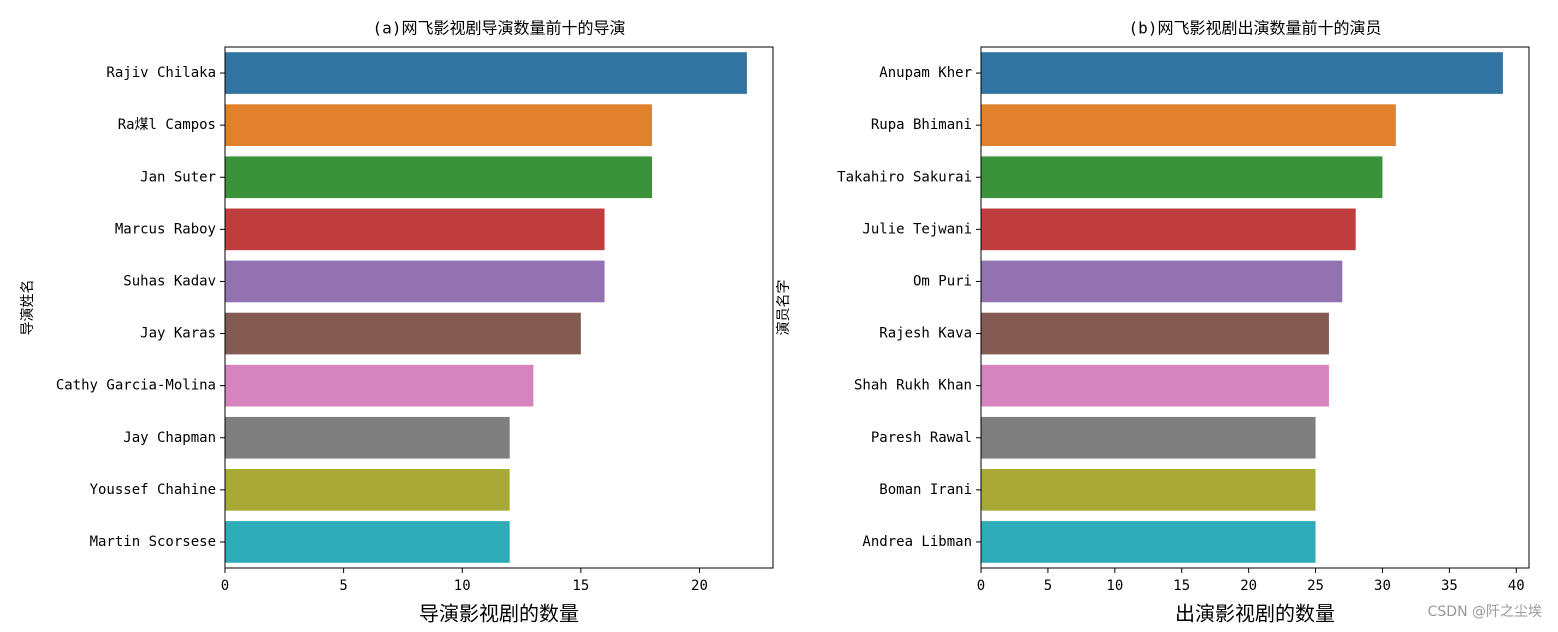  I want to click on y-tick-label: Om Puri, so click(942, 281).